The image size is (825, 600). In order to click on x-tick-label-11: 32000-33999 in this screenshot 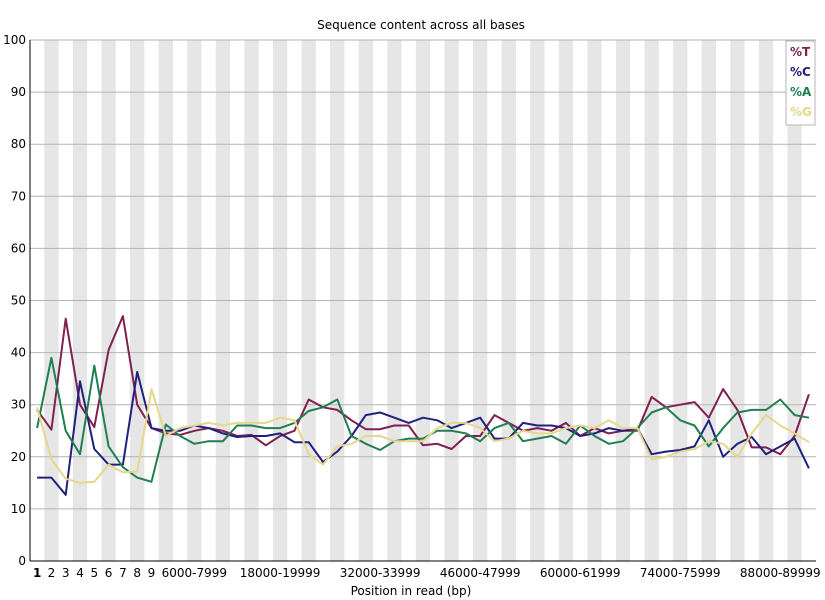, I will do `click(380, 573)`.